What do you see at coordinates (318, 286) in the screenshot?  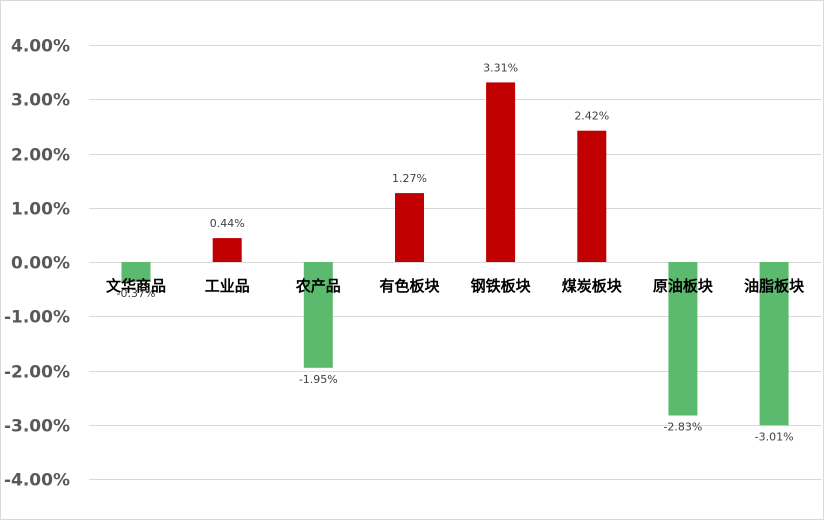 I see `category-label: 农产品` at bounding box center [318, 286].